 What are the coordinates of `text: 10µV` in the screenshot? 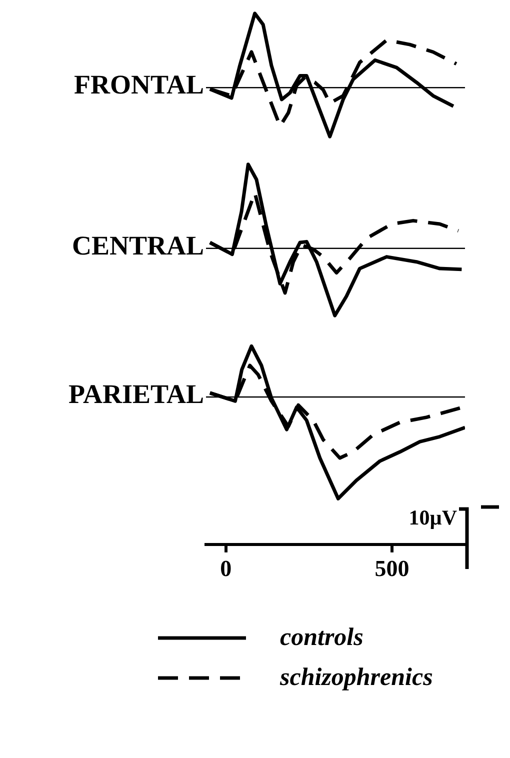 It's located at (432, 517).